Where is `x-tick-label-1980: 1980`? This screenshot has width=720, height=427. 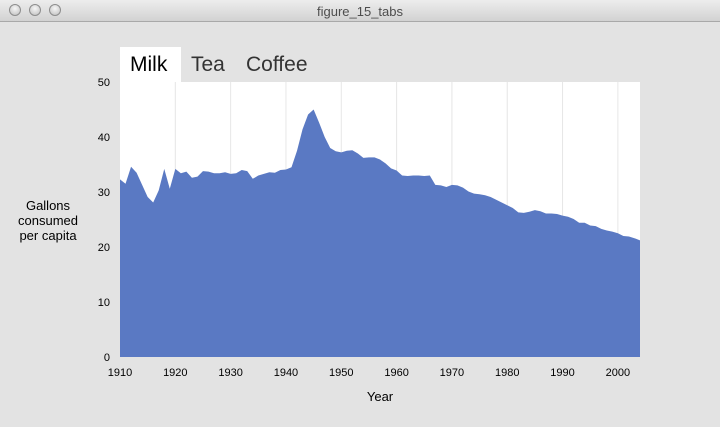 x-tick-label-1980: 1980 is located at coordinates (507, 373).